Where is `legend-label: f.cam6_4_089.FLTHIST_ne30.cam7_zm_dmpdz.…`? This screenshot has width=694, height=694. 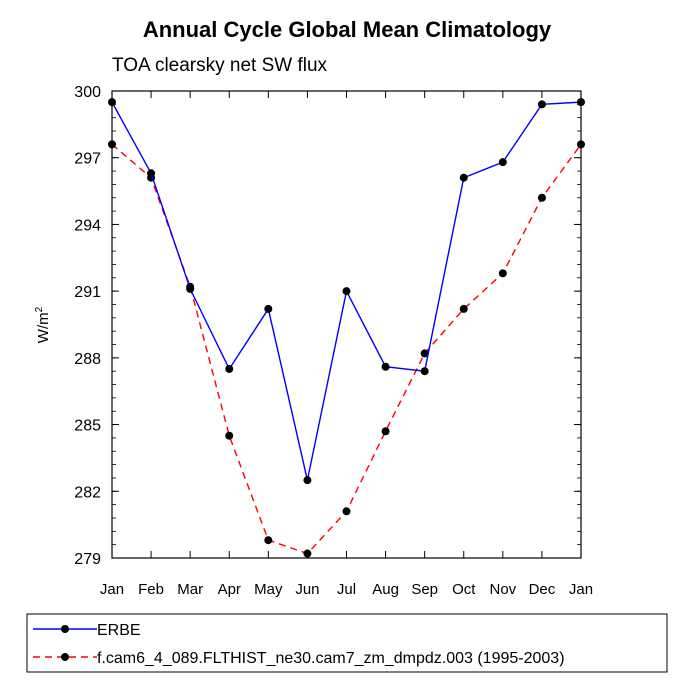
legend-label: f.cam6_4_089.FLTHIST_ne30.cam7_zm_dmpdz.… is located at coordinates (331, 658).